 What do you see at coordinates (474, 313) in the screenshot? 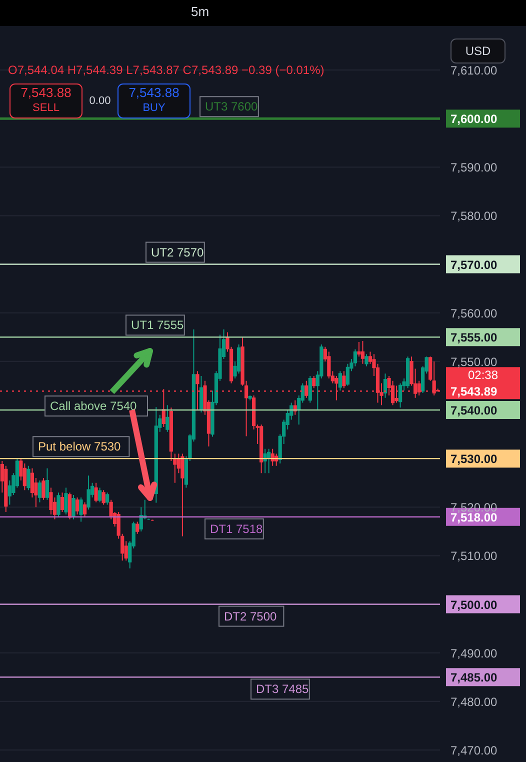
I see `y-tick-label: 7,560.00` at bounding box center [474, 313].